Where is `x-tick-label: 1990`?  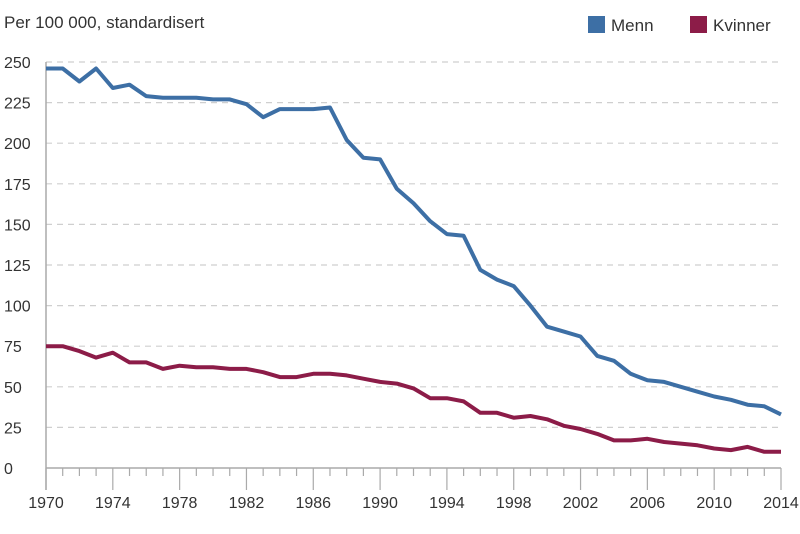
x-tick-label: 1990 is located at coordinates (380, 503).